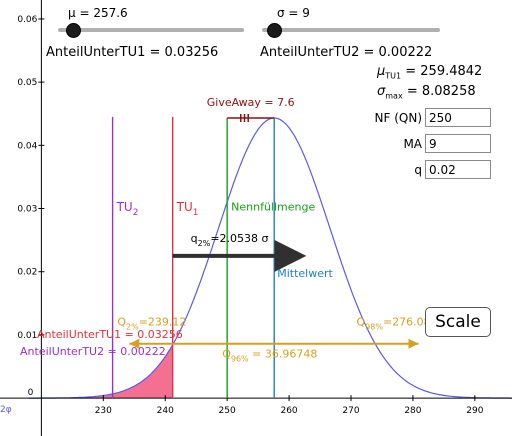 The width and height of the screenshot is (512, 436). Describe the element at coordinates (132, 52) in the screenshot. I see `anteil-tu1-value: AnteilUnterTU1 = 0.03256` at that location.